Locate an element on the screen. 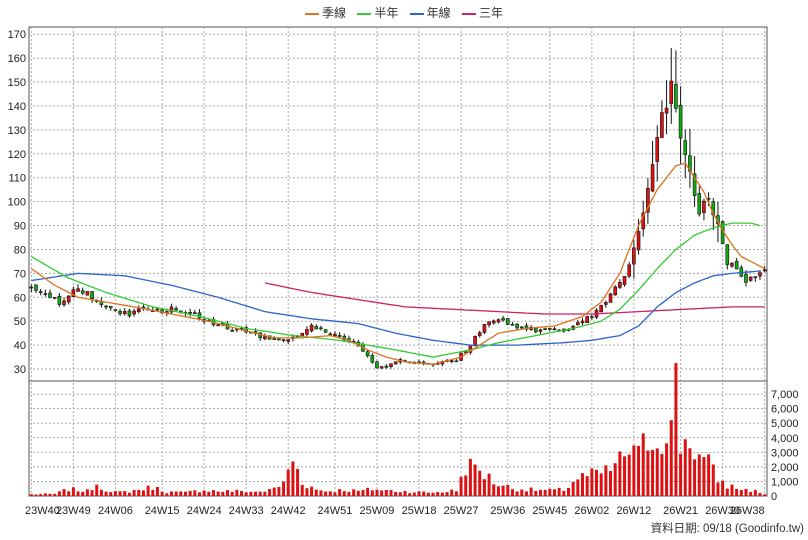 This screenshot has height=540, width=808. price-tick-label: 120 is located at coordinates (17, 155).